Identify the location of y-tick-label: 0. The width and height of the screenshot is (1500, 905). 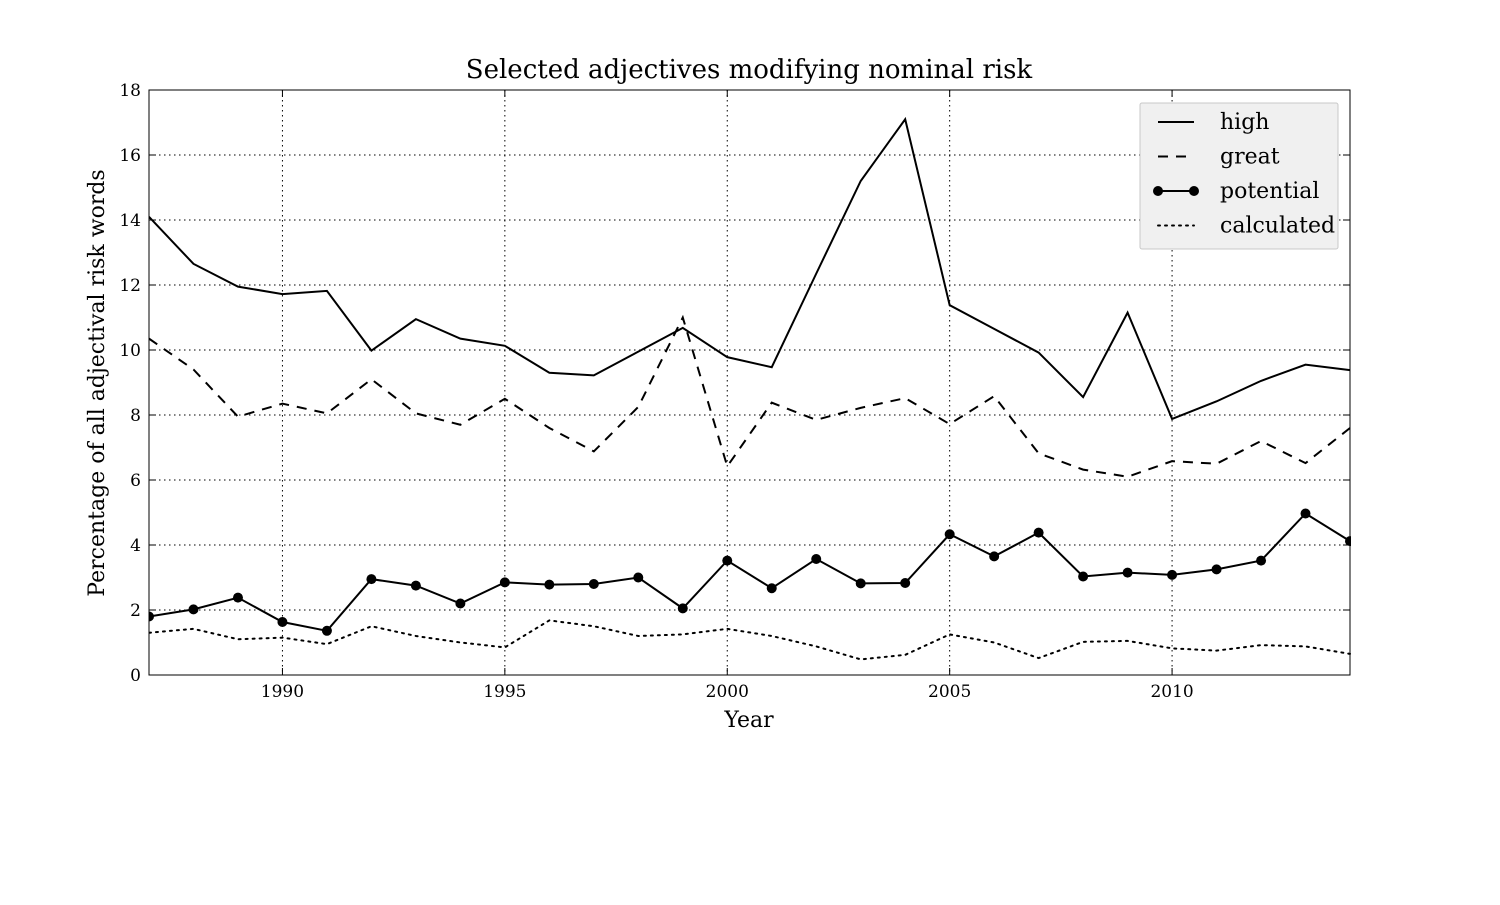
(135, 676).